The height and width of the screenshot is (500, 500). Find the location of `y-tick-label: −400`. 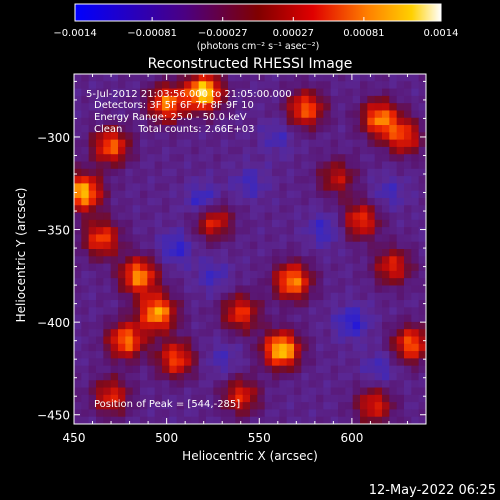

y-tick-label: −400 is located at coordinates (53, 323).